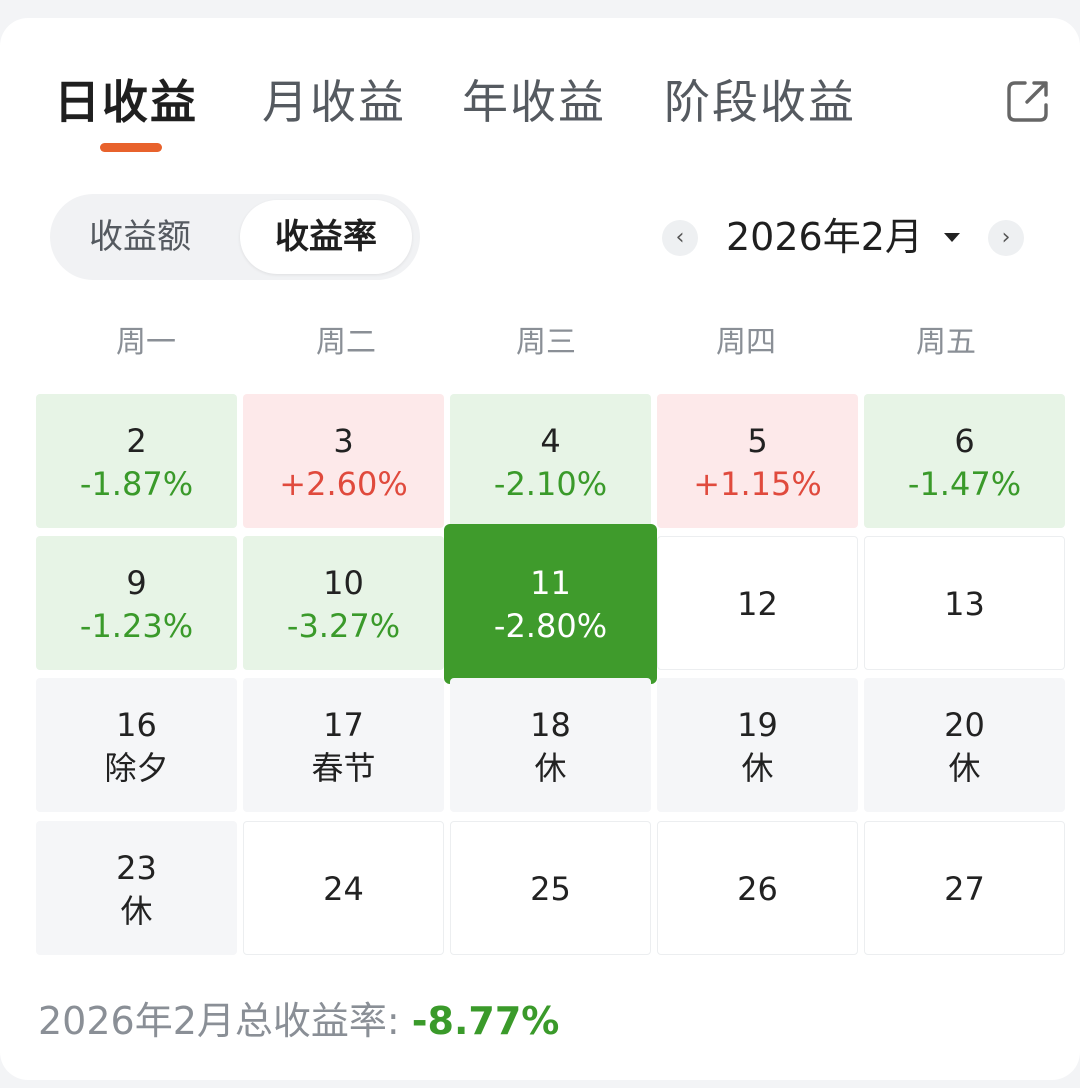 This screenshot has height=1088, width=1080. I want to click on daily-return: -2.10%, so click(550, 484).